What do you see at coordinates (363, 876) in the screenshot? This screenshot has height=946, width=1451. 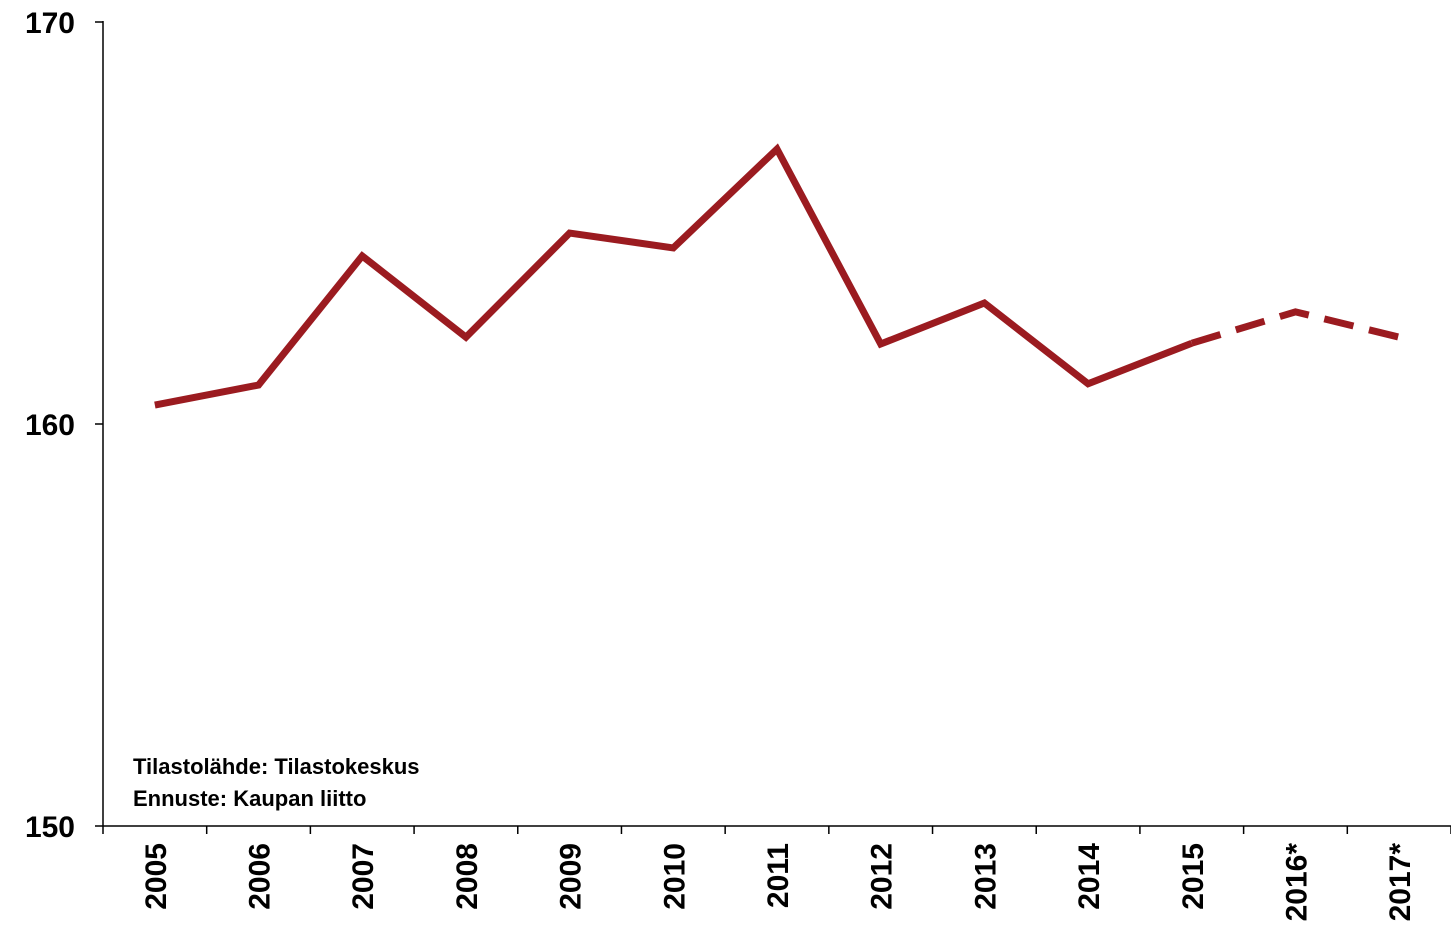 I see `x-tick-label: 2007` at bounding box center [363, 876].